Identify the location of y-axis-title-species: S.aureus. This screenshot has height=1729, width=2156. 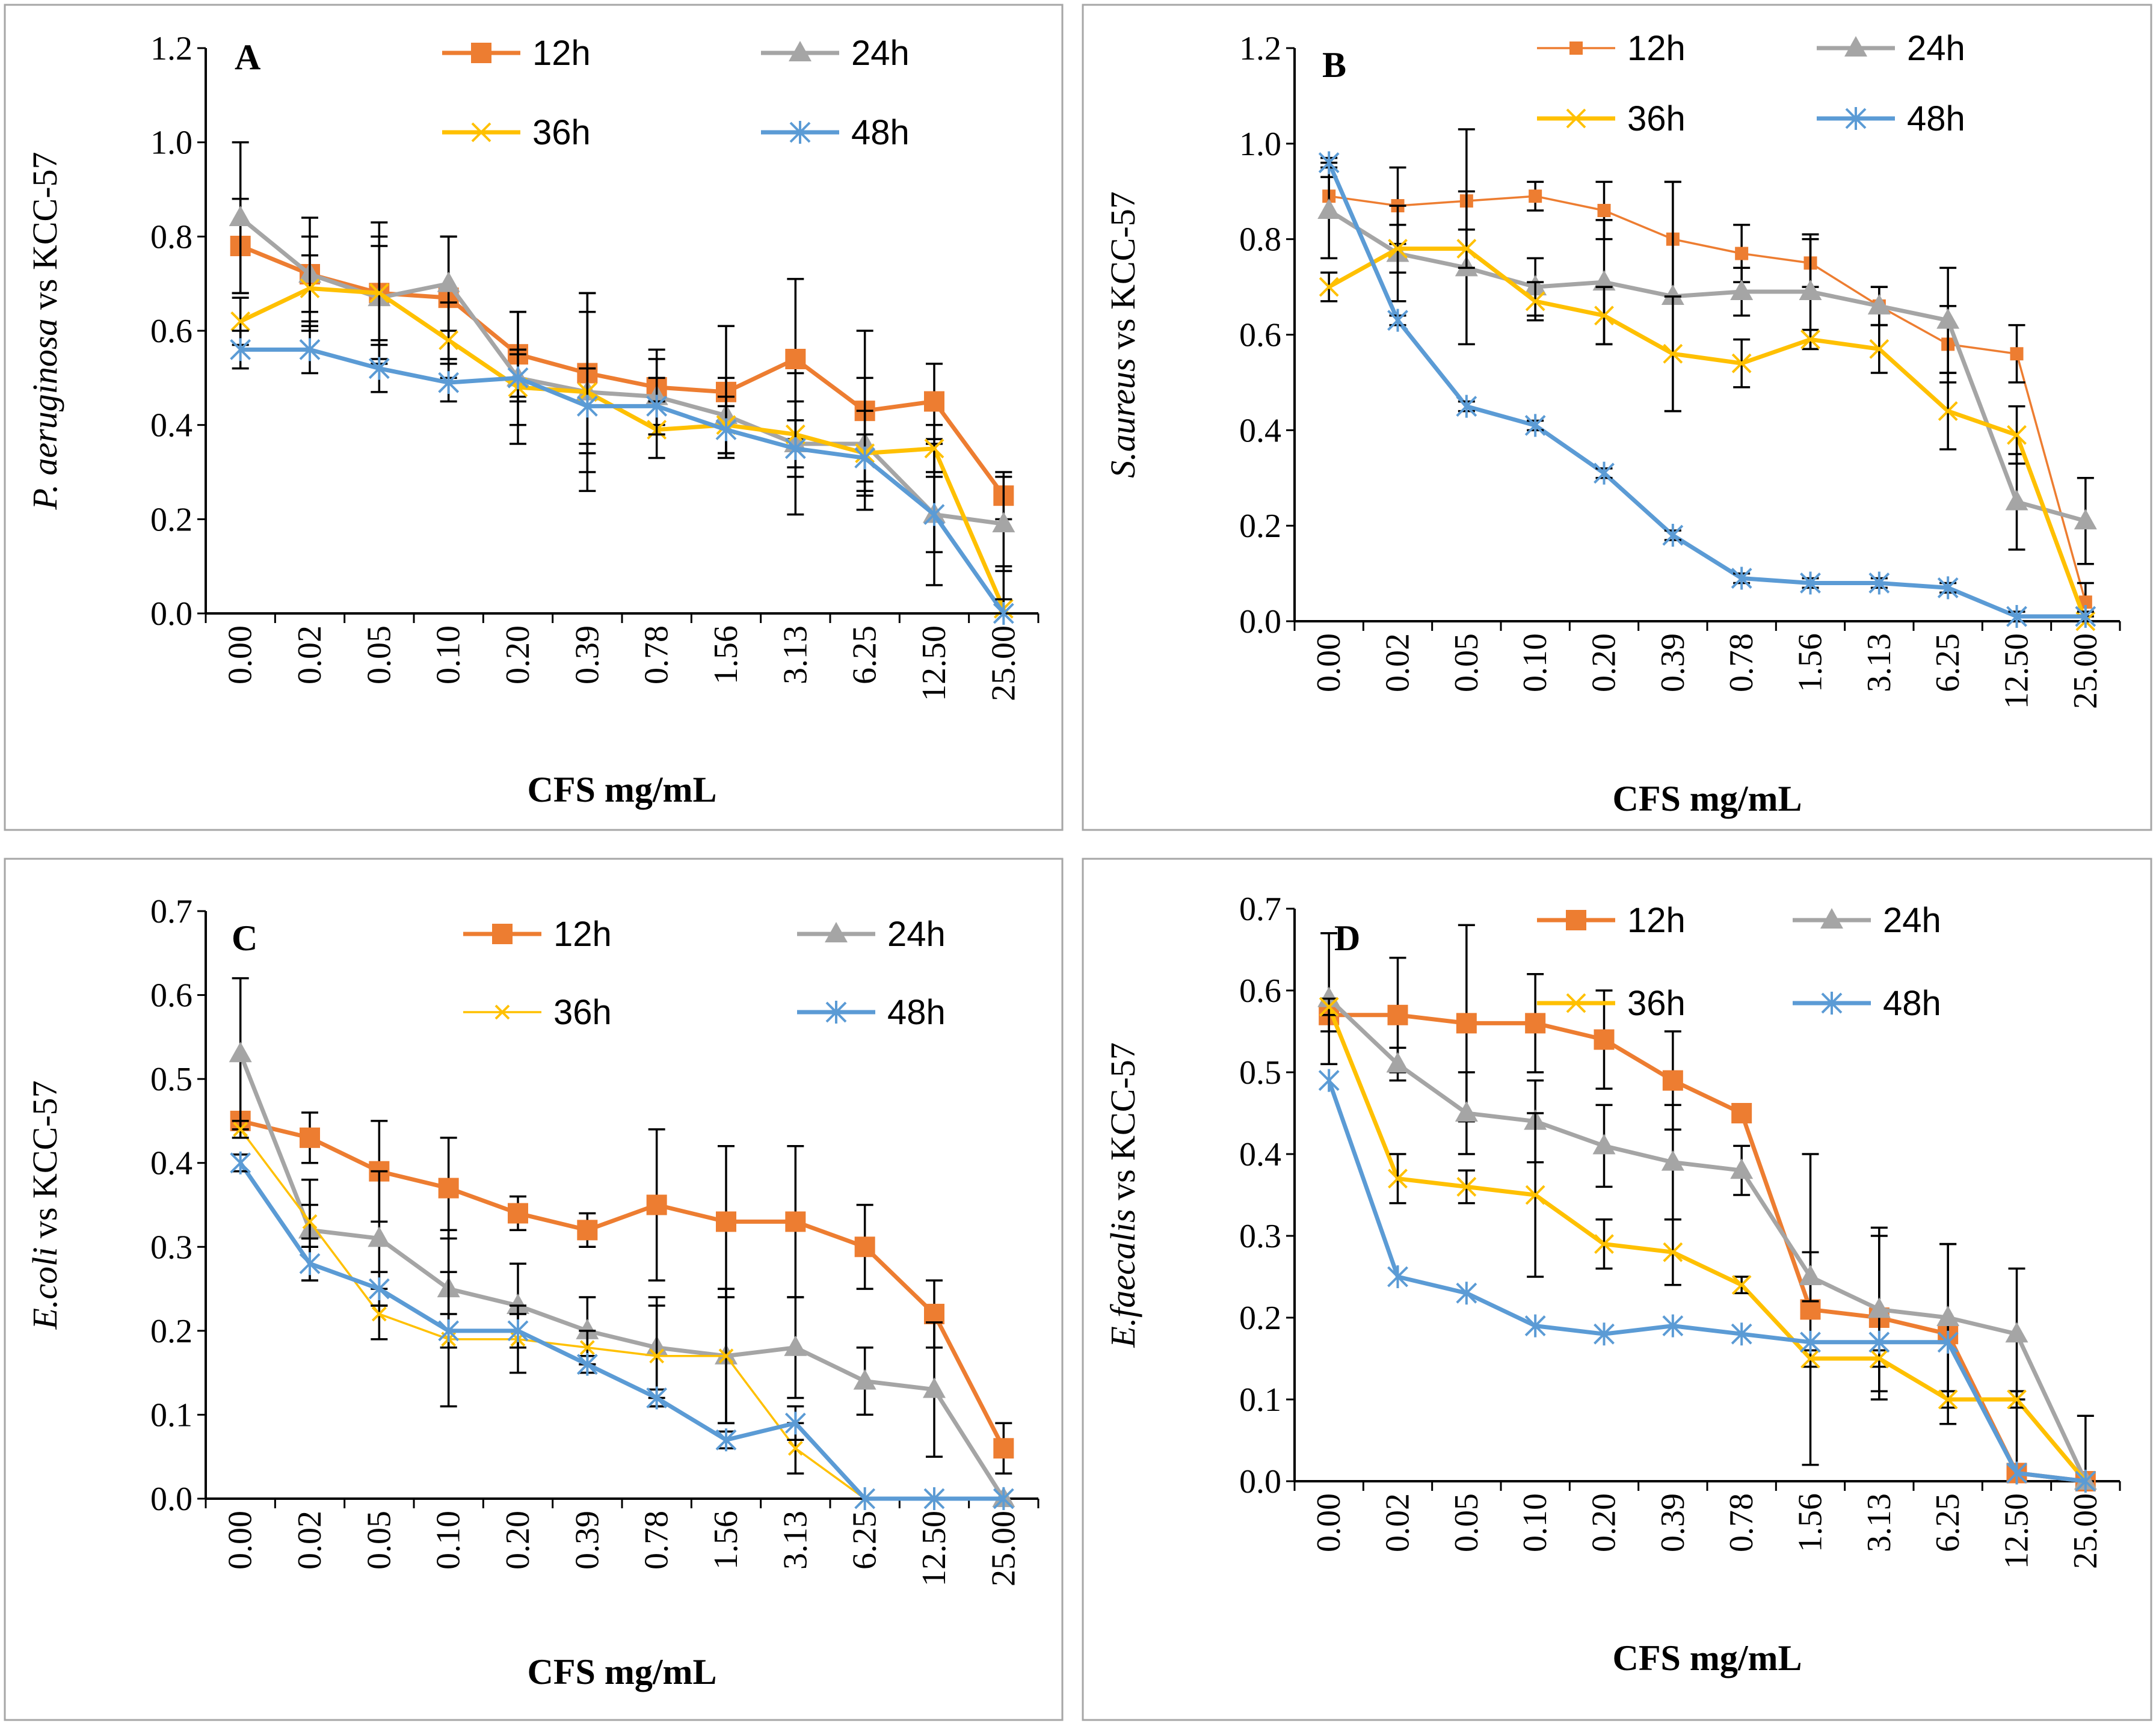
(1122, 418).